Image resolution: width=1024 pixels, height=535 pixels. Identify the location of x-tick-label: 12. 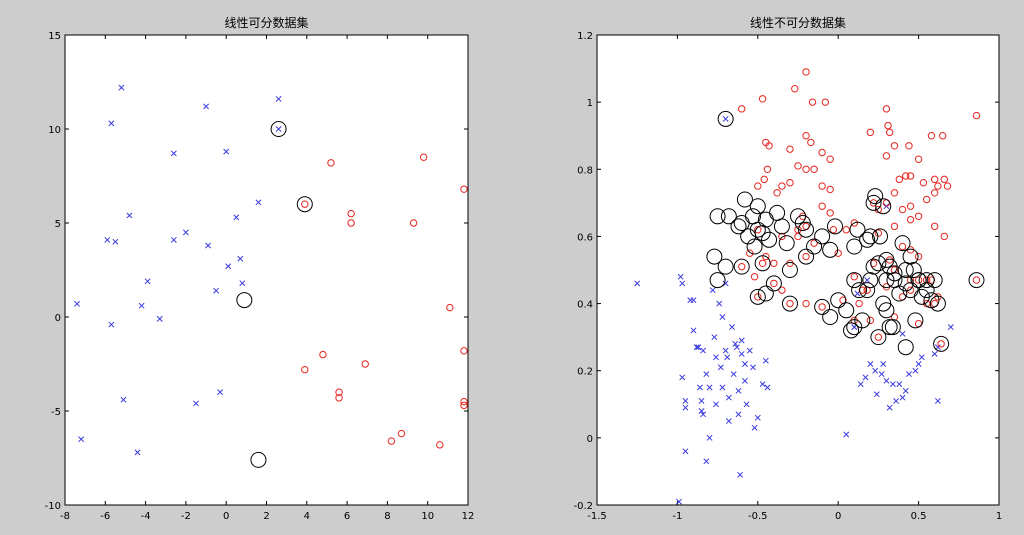
(468, 516).